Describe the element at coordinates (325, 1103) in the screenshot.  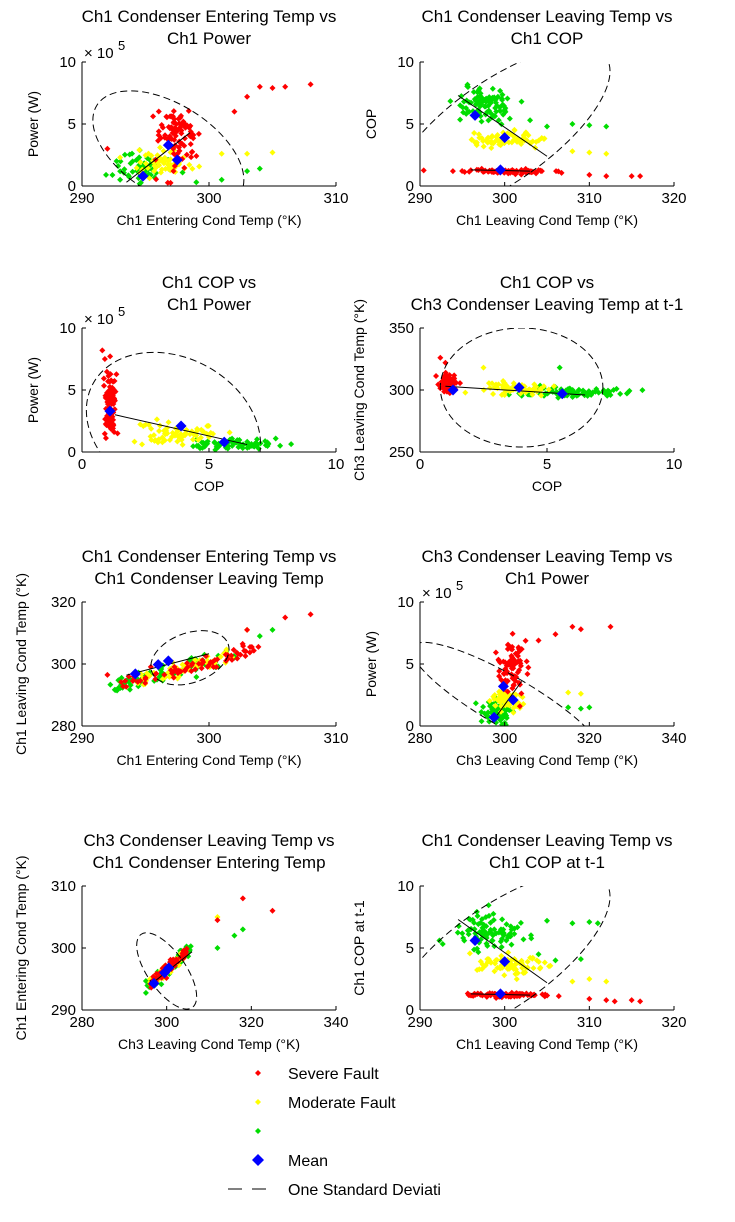
I see `legend-item-2: Moderate Fault` at that location.